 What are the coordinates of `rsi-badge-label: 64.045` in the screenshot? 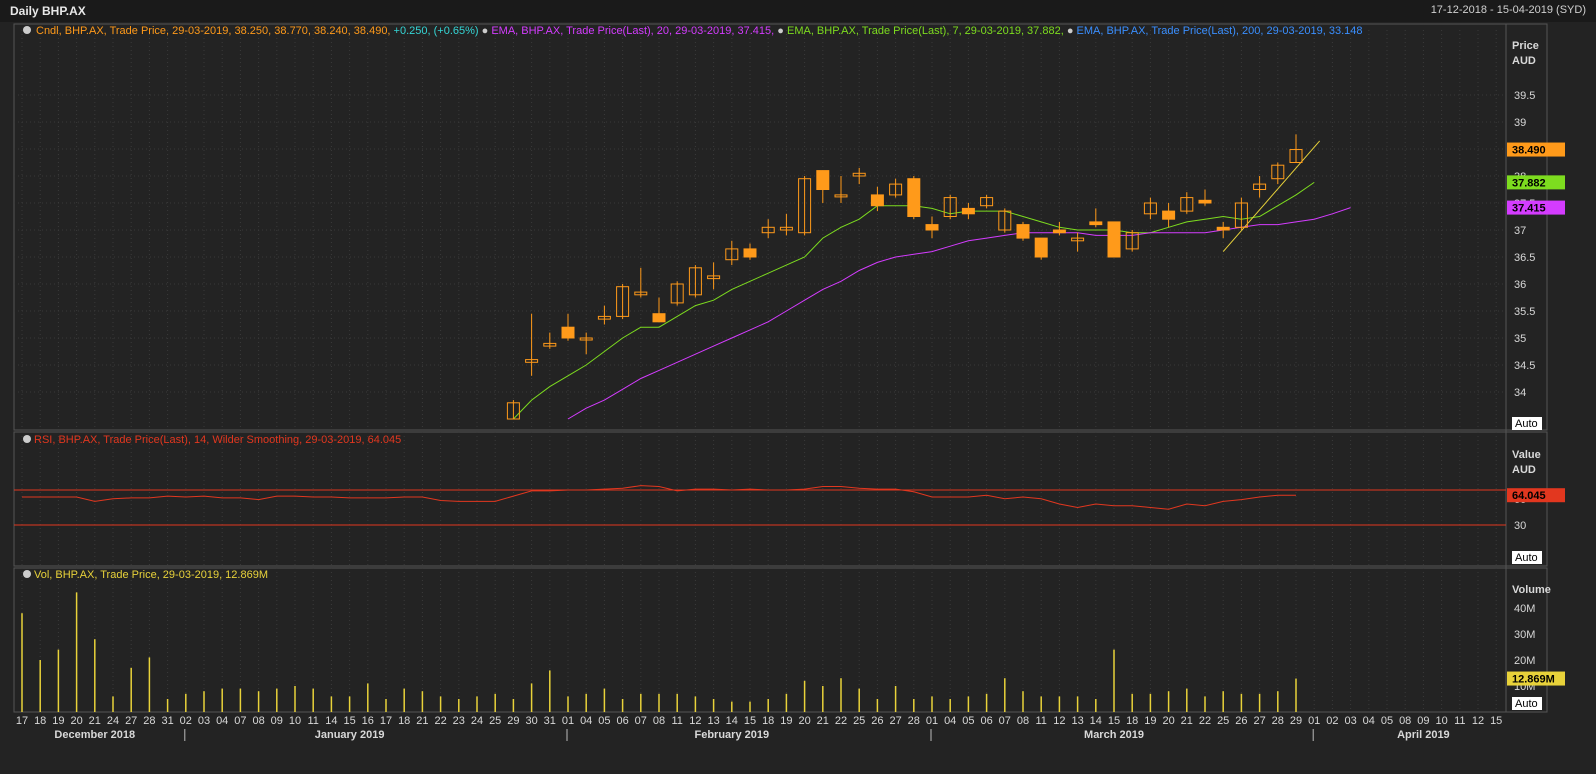 It's located at (1529, 496).